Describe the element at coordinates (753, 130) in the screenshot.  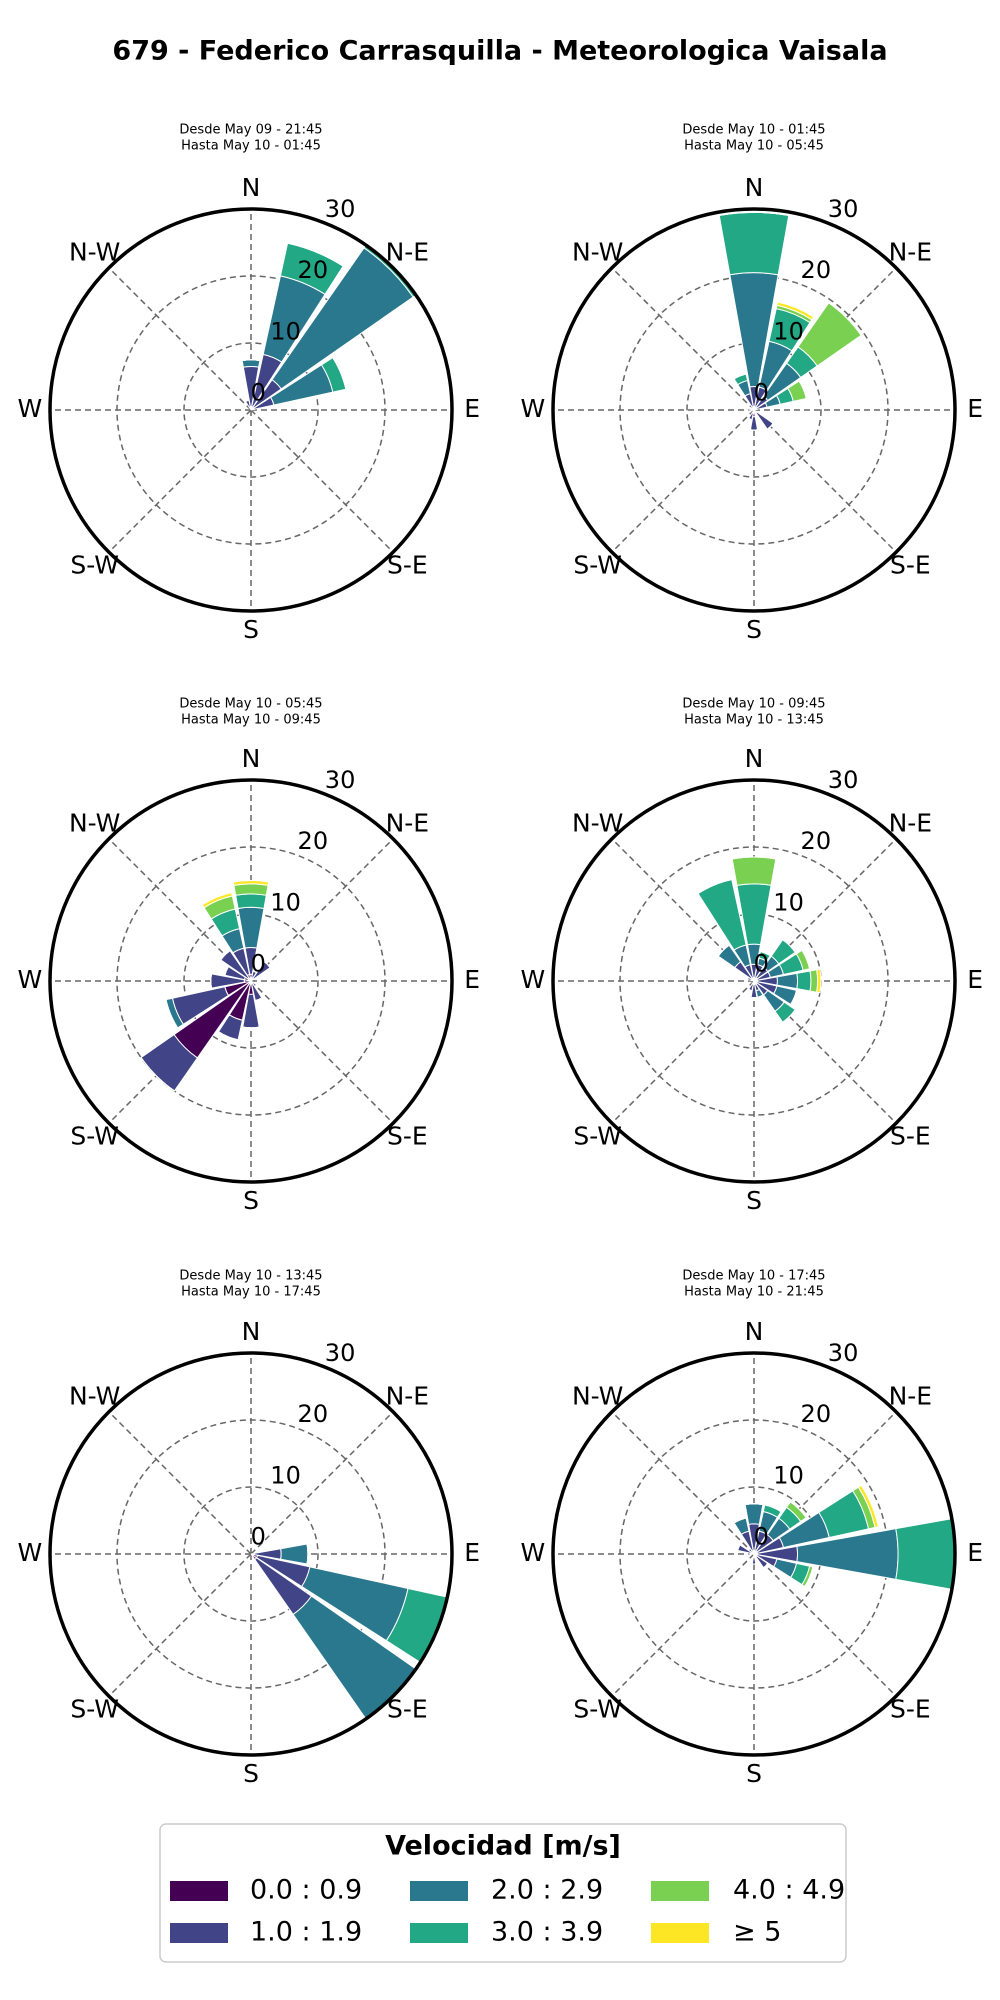
I see `subtitle: Desde May 10 - 01:45` at that location.